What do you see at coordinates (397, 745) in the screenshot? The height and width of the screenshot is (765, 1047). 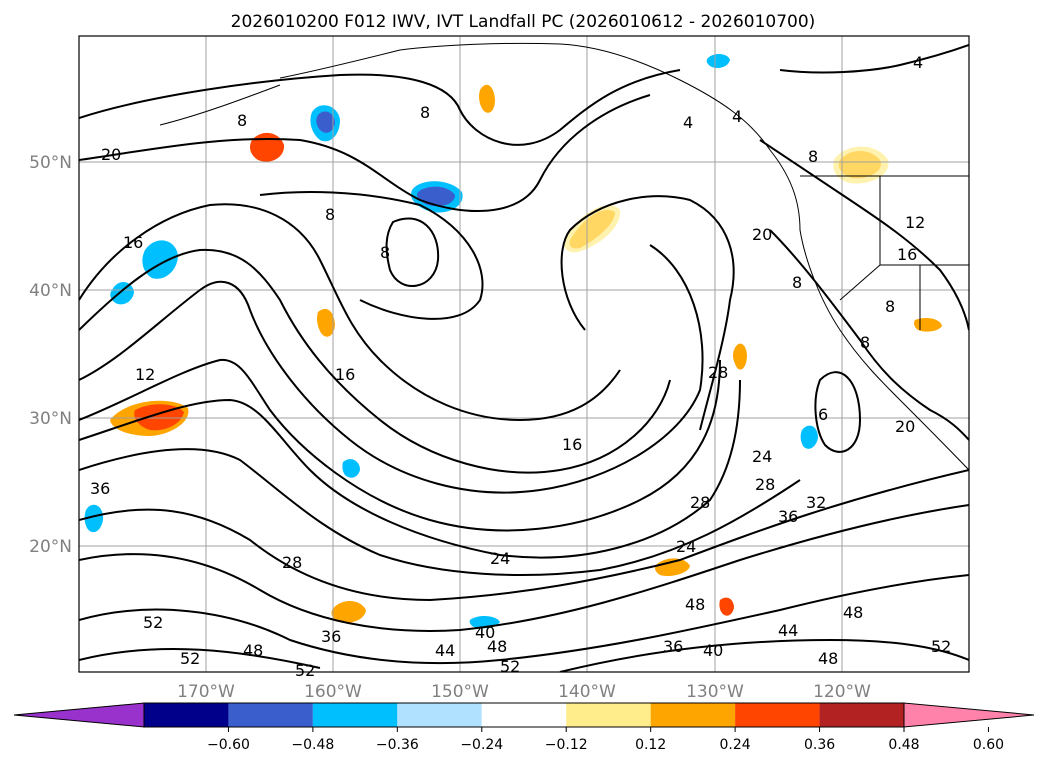 I see `colorbar-tick-label: −0.36` at bounding box center [397, 745].